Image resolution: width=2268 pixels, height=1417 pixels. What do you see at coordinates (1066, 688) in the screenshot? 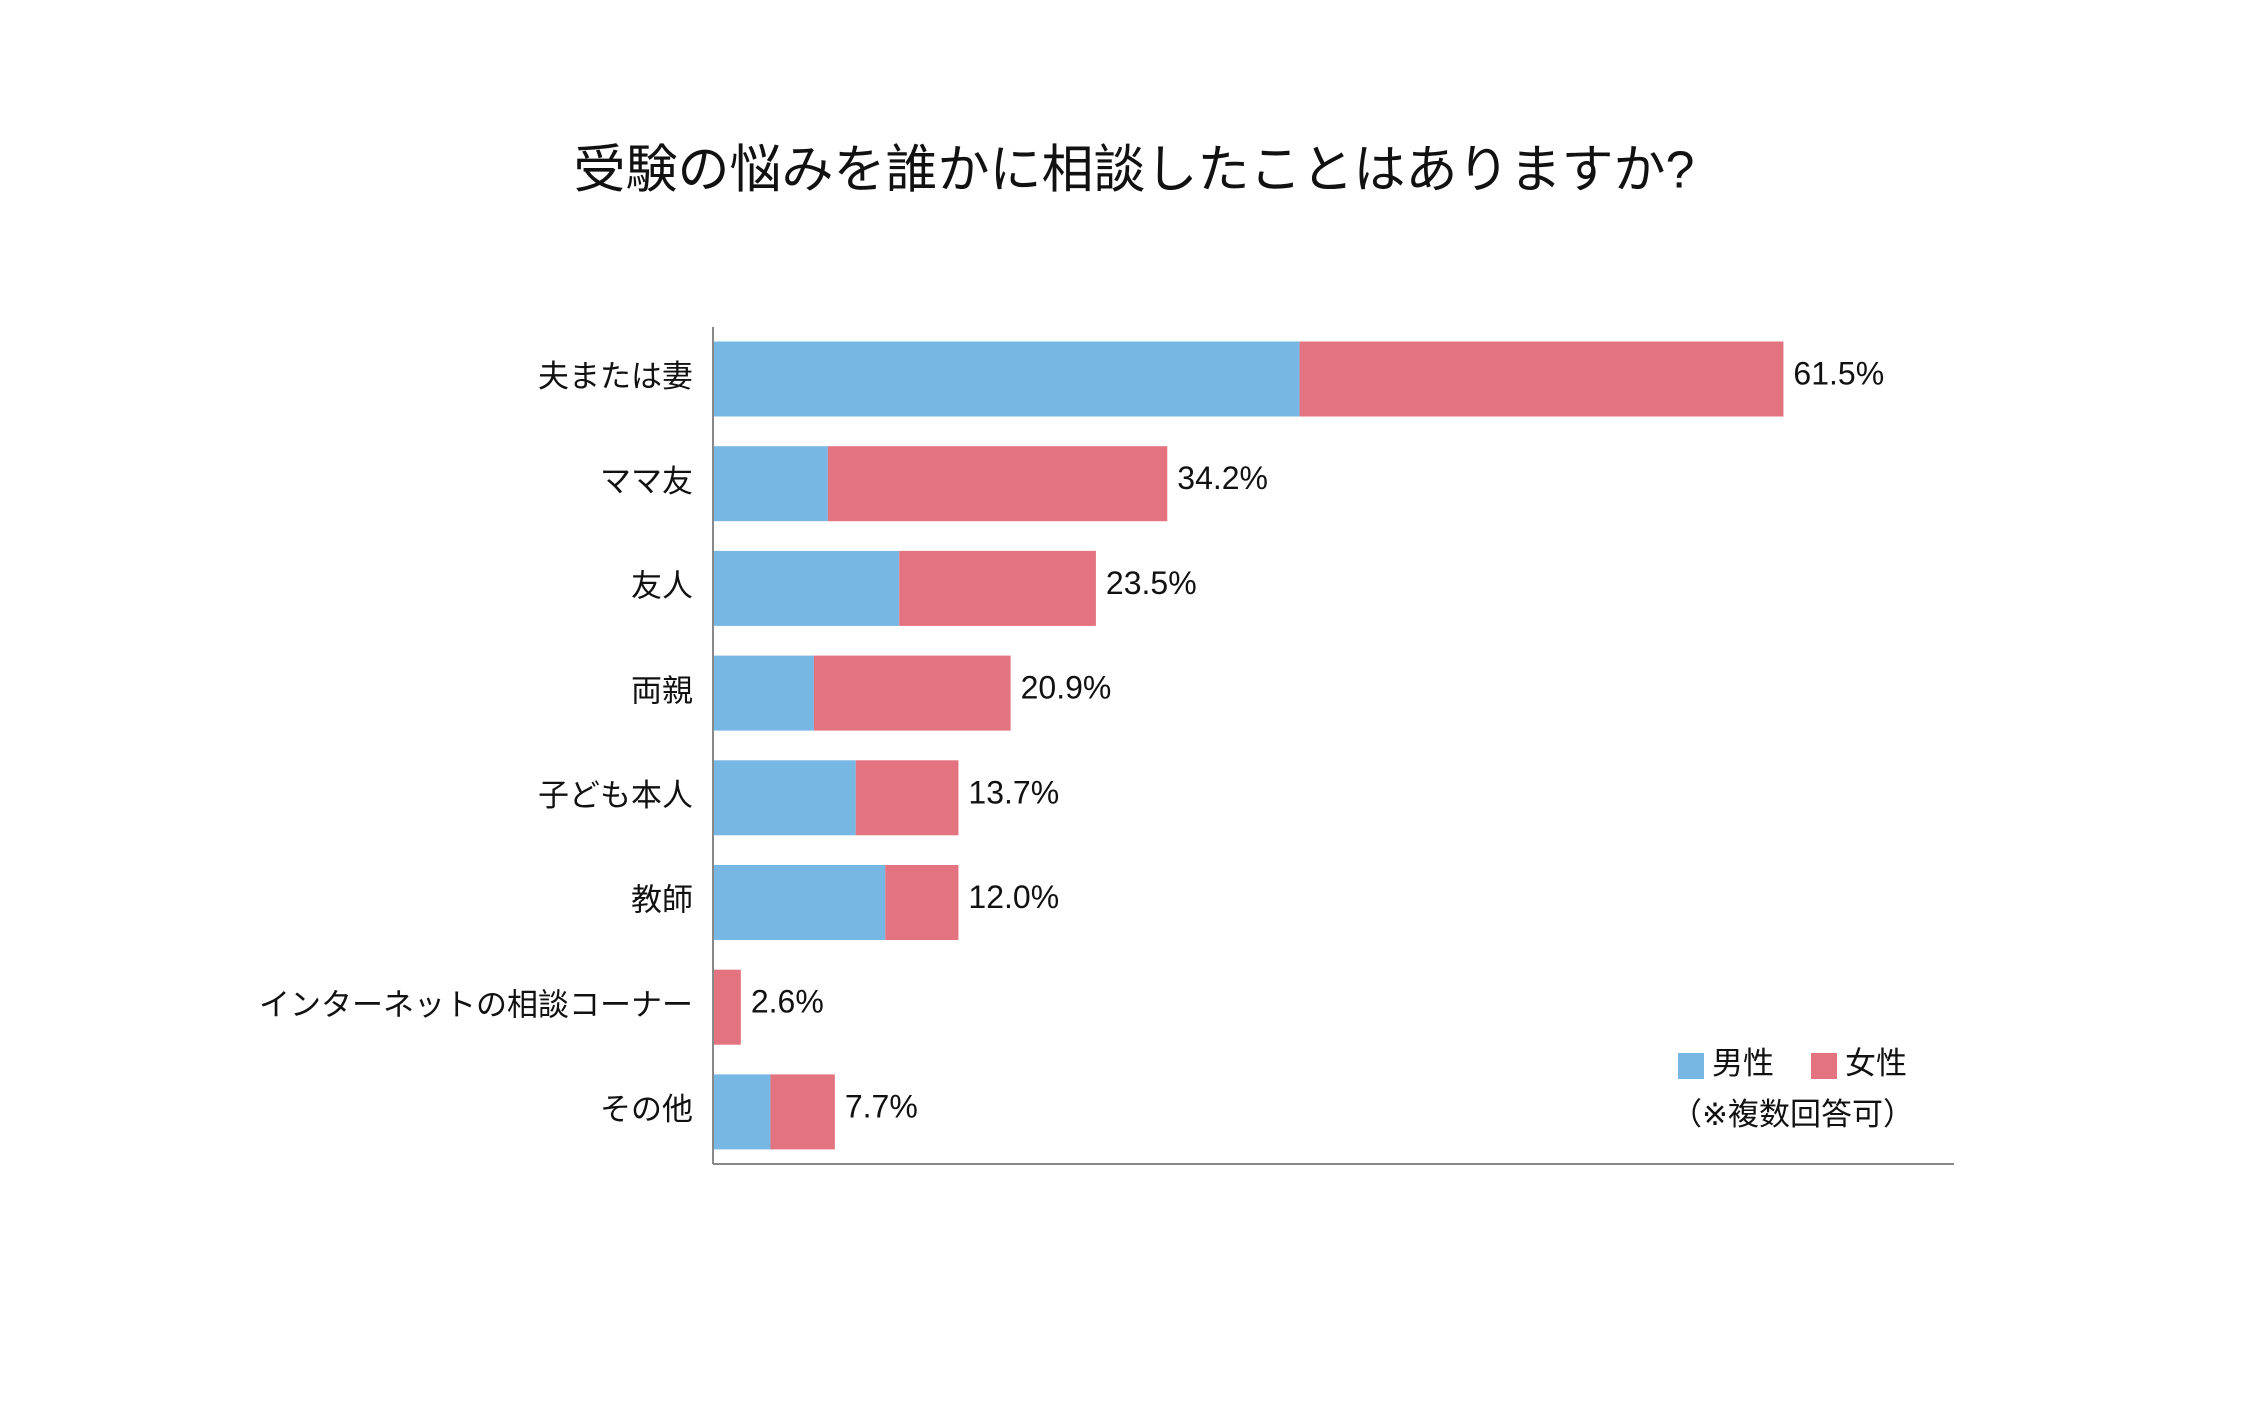
I see `value-label: 20.9%` at bounding box center [1066, 688].